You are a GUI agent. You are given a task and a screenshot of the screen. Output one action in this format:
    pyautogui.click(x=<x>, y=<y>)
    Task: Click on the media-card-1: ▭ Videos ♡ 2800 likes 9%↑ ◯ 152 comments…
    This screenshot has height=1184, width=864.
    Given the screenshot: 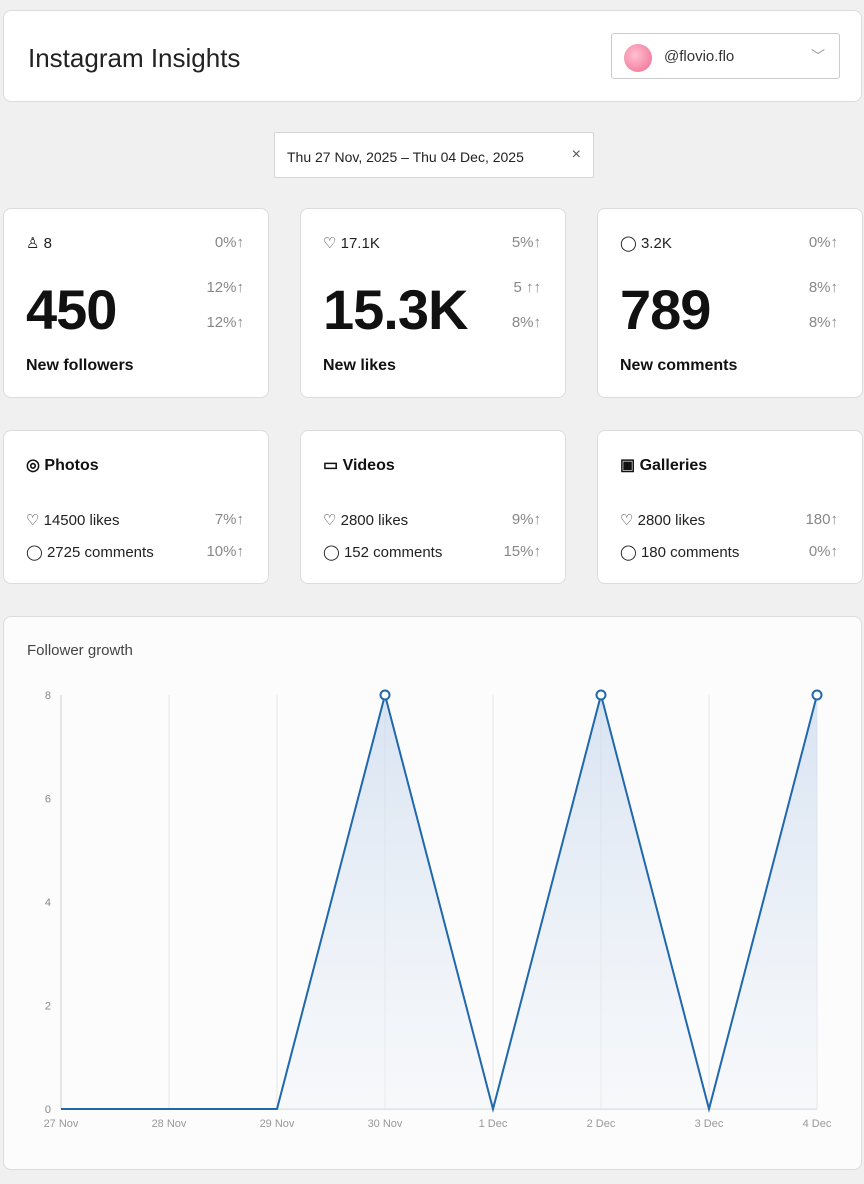 What is the action you would take?
    pyautogui.click(x=433, y=507)
    